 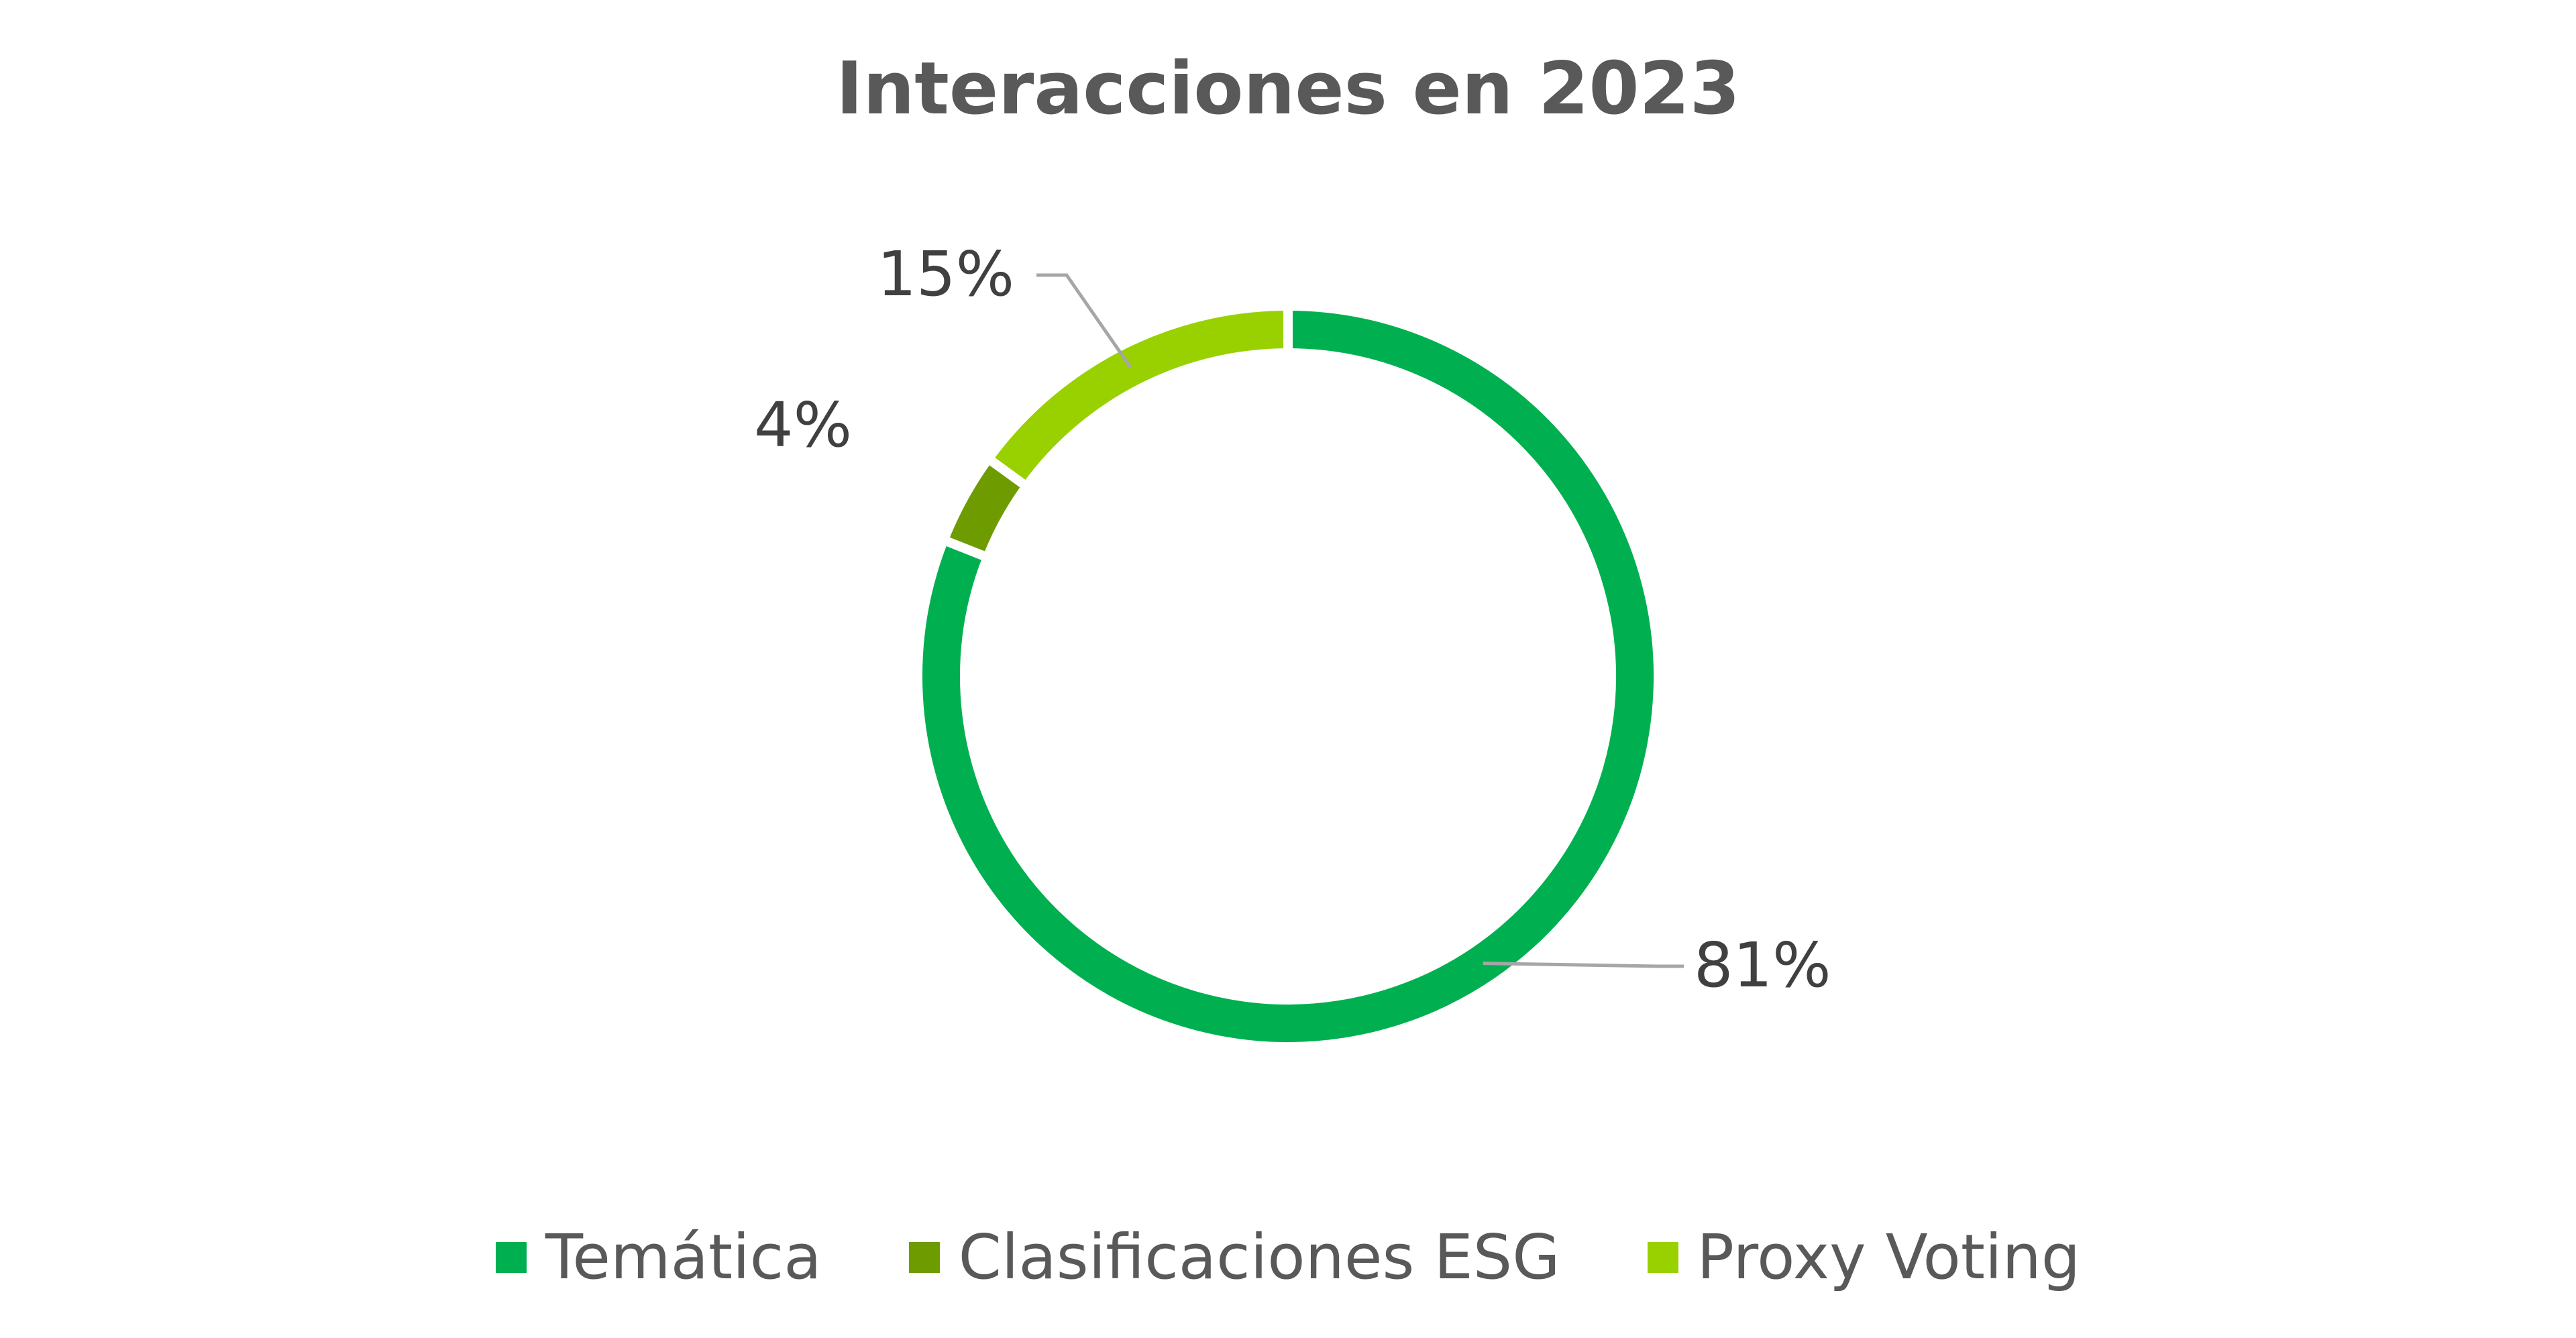 What do you see at coordinates (1288, 89) in the screenshot?
I see `chart-title: Interacciones en 2023` at bounding box center [1288, 89].